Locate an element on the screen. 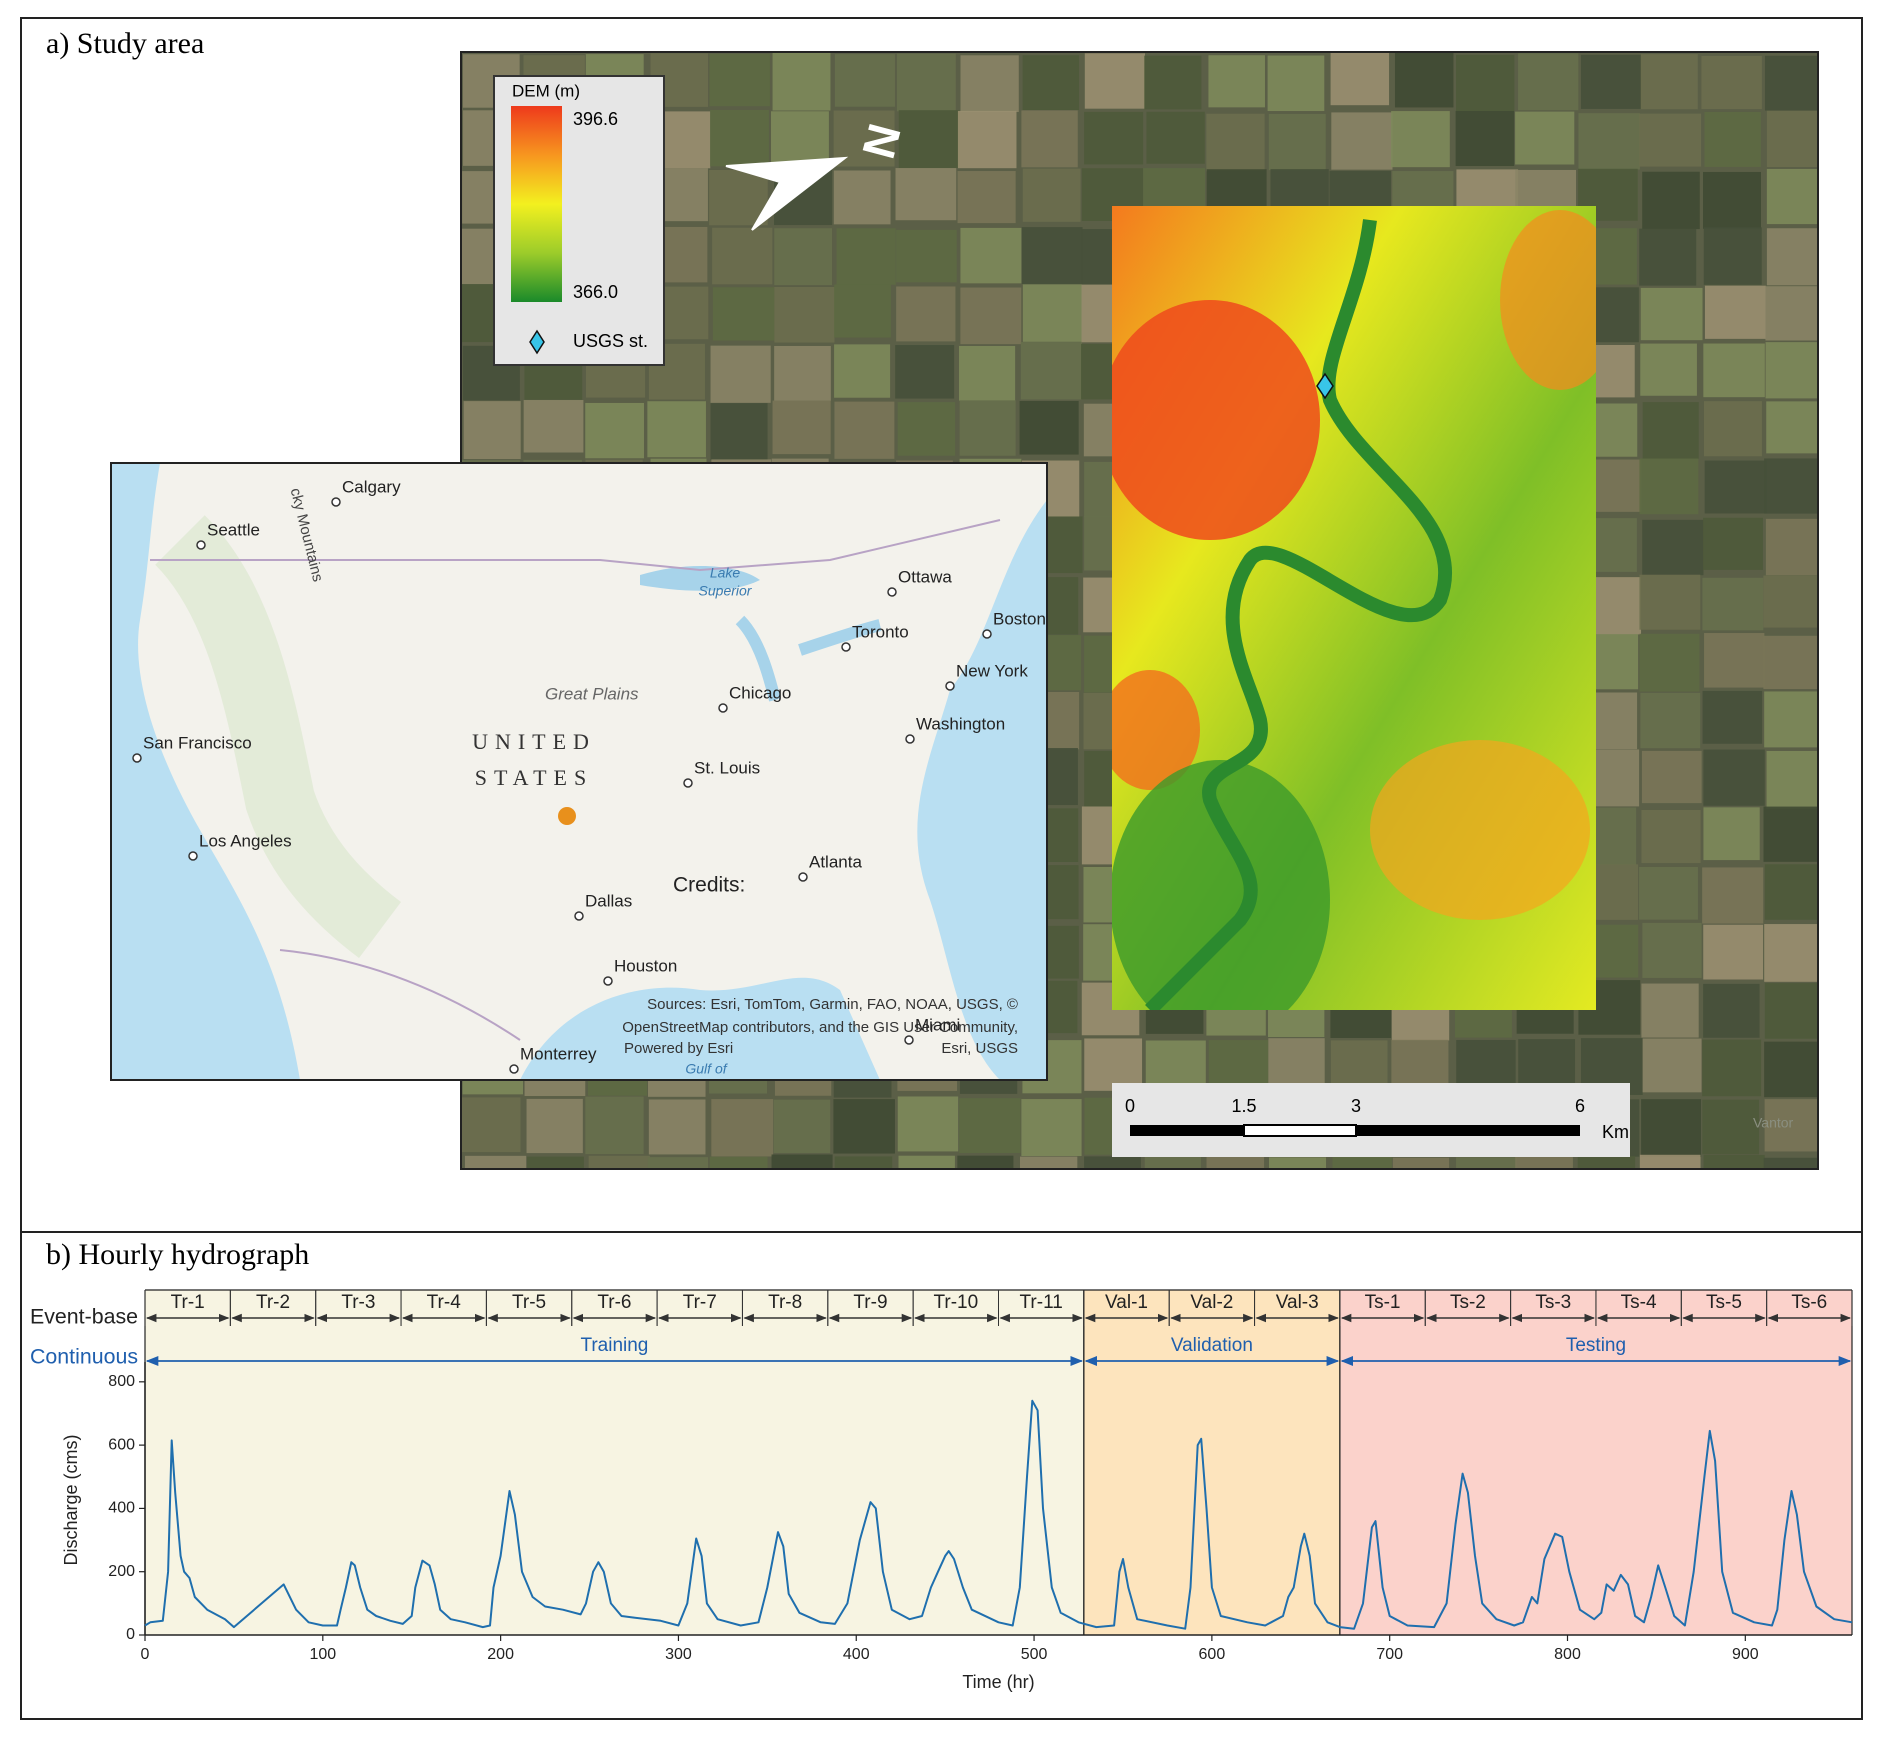  dem-legend: DEM (m) 396.6 366.0 USGS st. is located at coordinates (579, 220).